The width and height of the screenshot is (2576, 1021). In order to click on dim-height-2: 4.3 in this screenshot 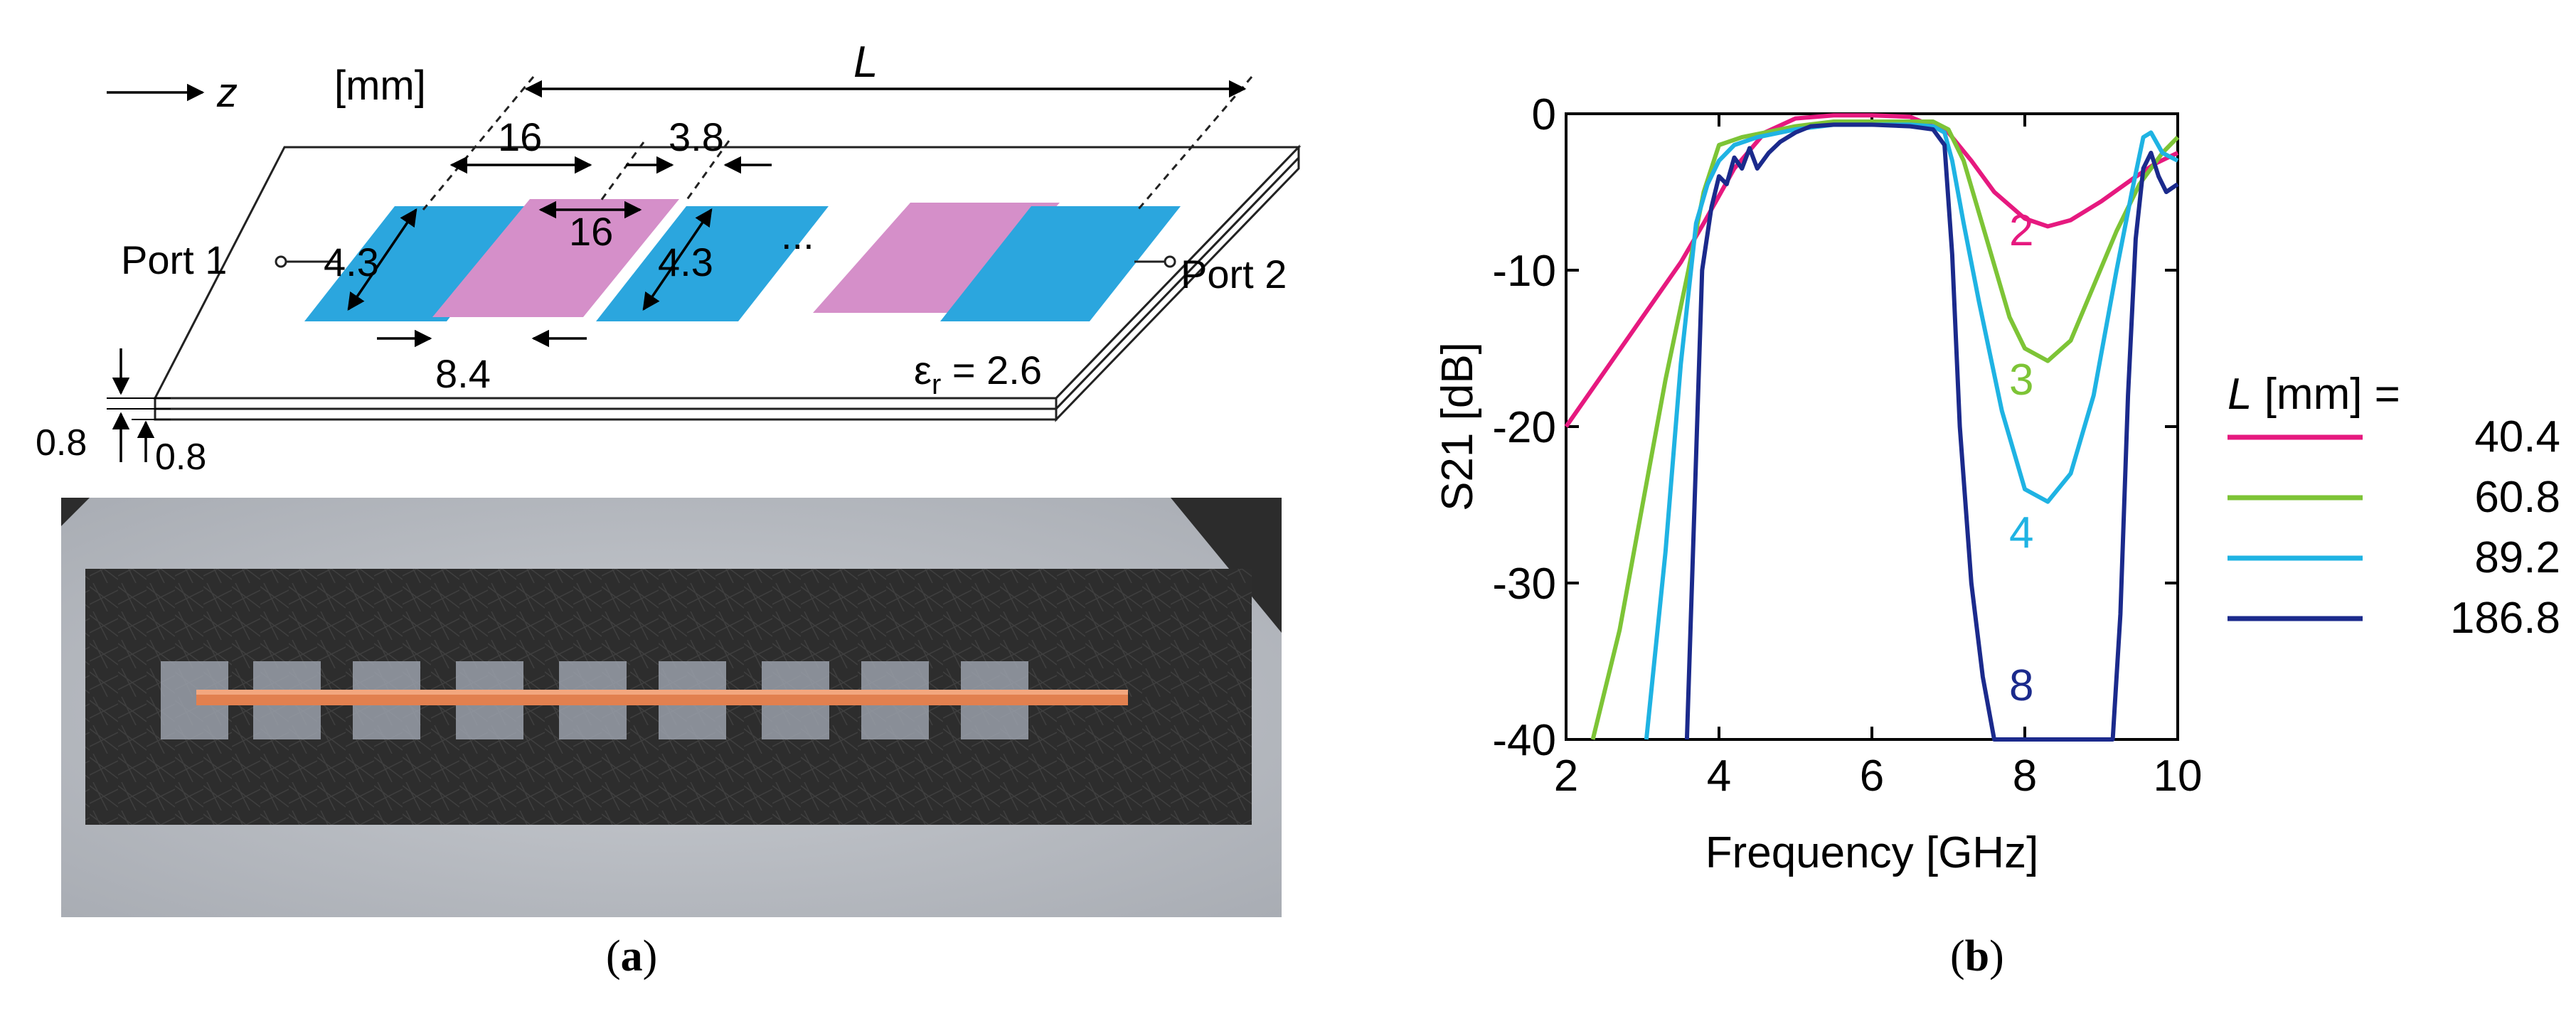, I will do `click(685, 262)`.